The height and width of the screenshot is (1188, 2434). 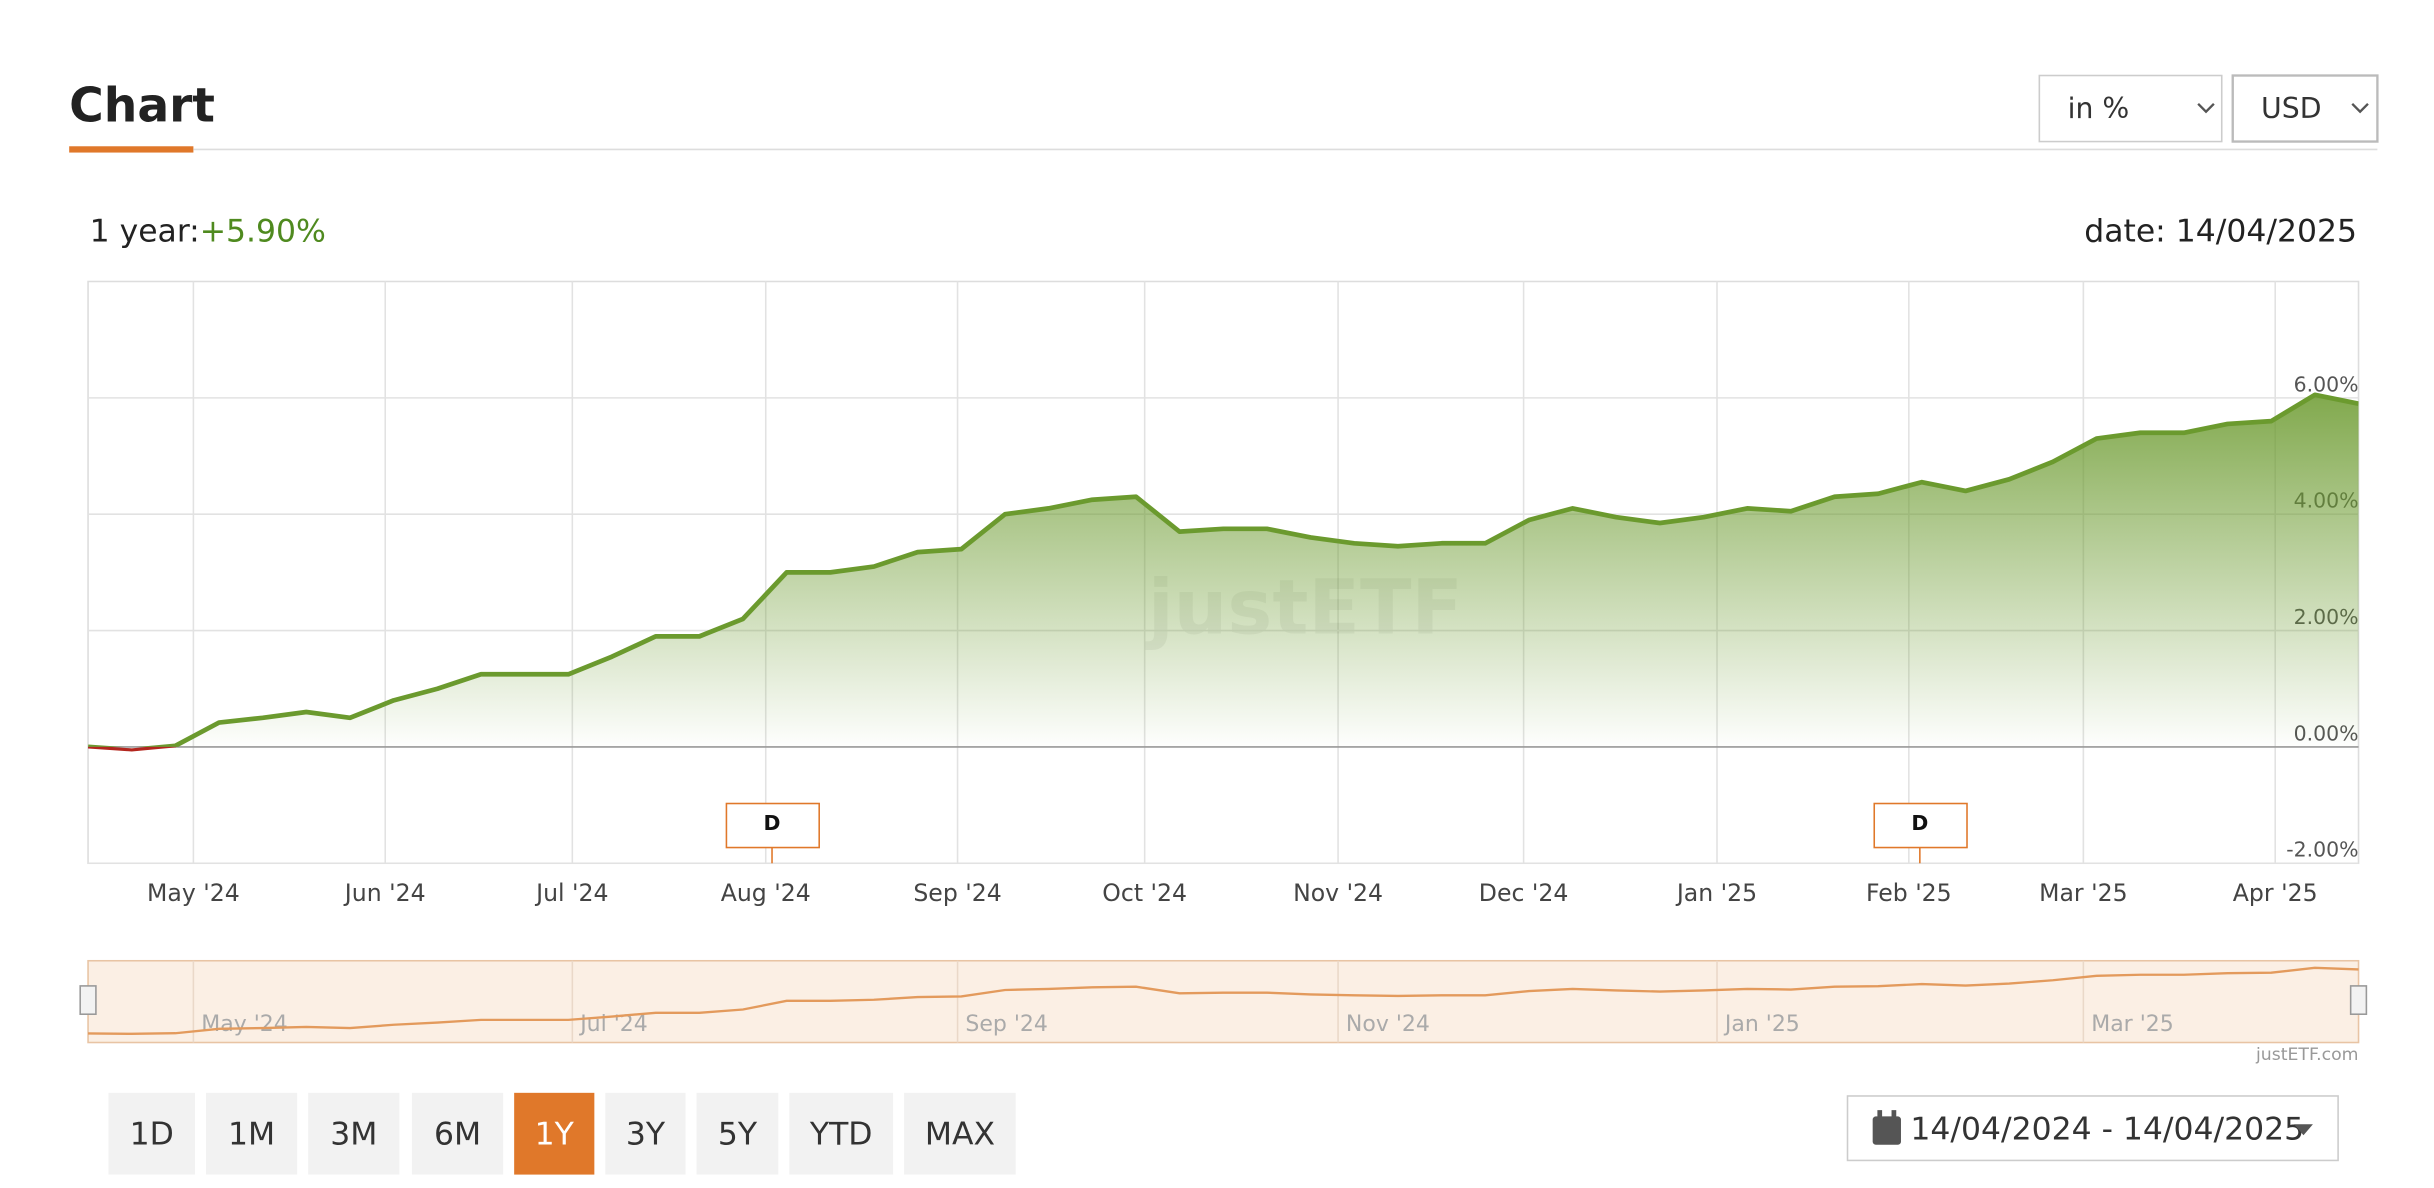 I want to click on range-button-label: 3Y, so click(x=646, y=1134).